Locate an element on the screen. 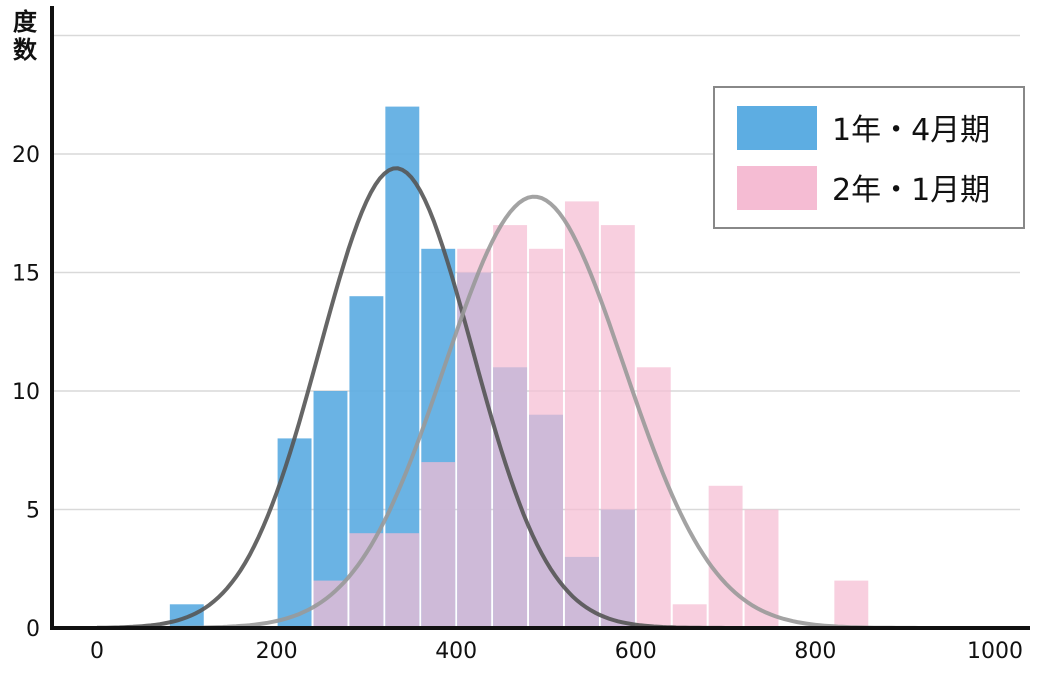 This screenshot has height=683, width=1046. y-tick-15: 15 is located at coordinates (26, 274).